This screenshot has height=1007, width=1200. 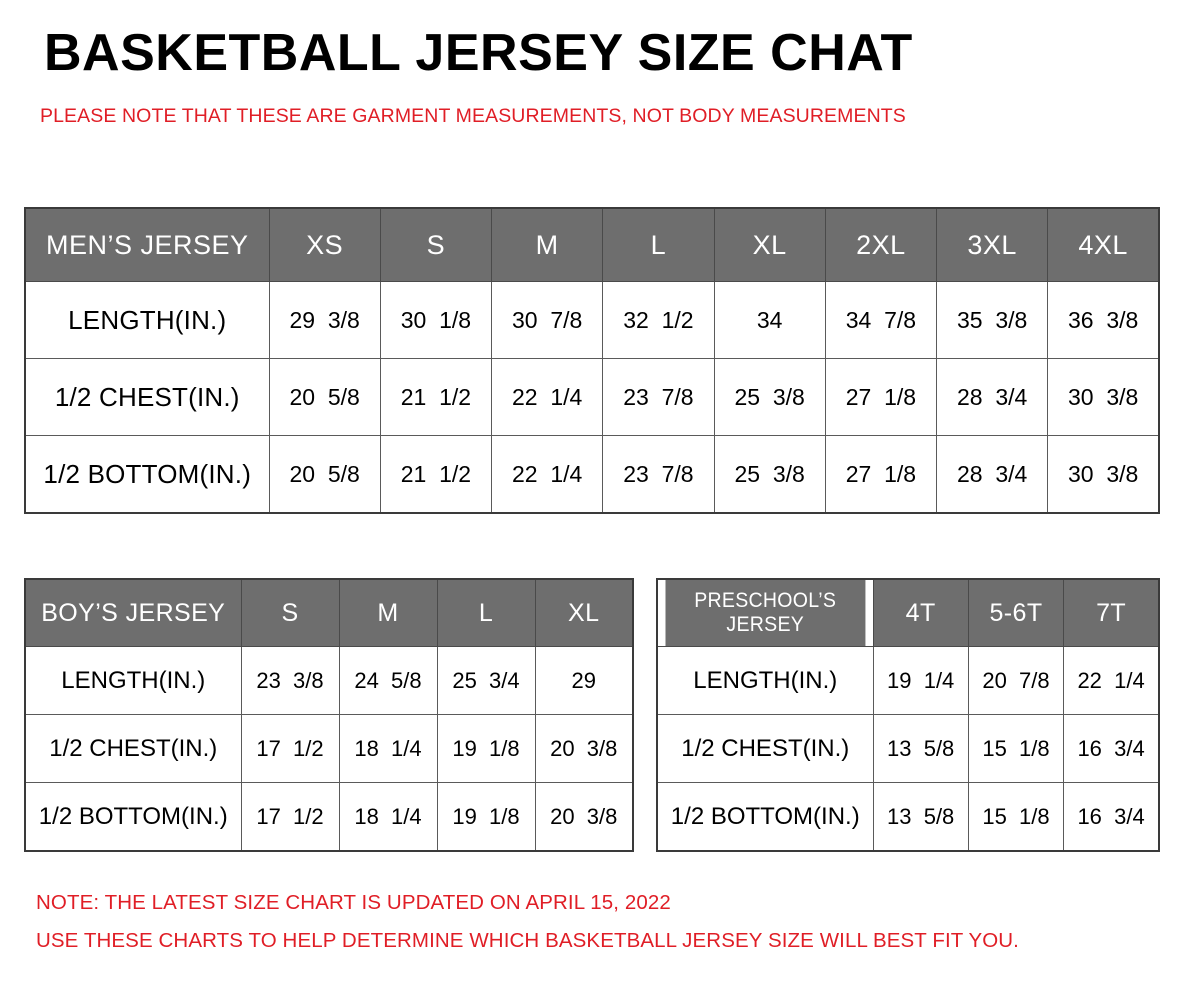 I want to click on value: 35 3/8, so click(x=992, y=319).